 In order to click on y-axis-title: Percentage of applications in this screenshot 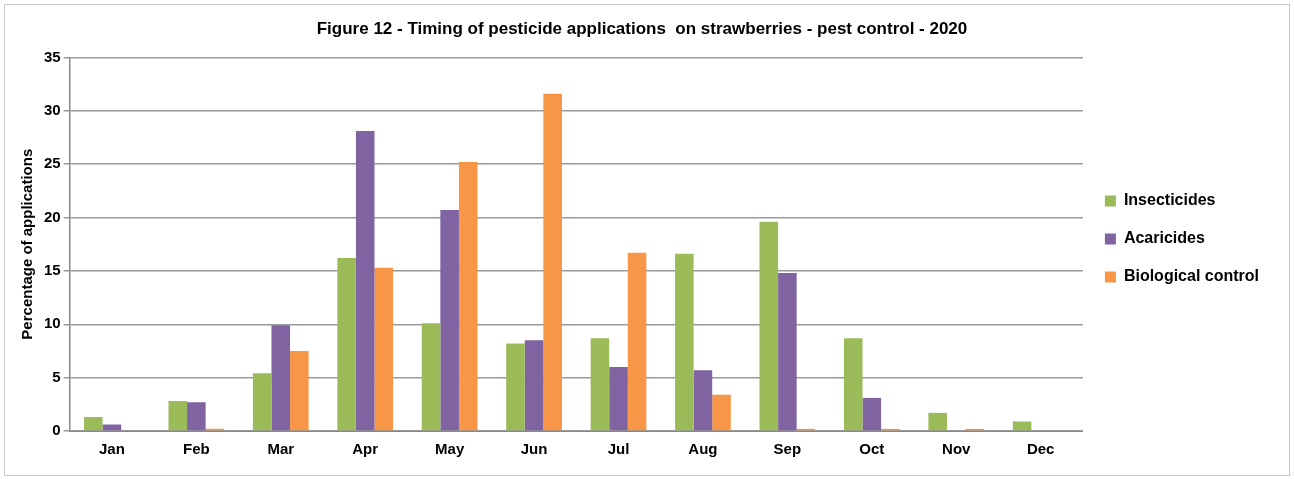, I will do `click(27, 244)`.